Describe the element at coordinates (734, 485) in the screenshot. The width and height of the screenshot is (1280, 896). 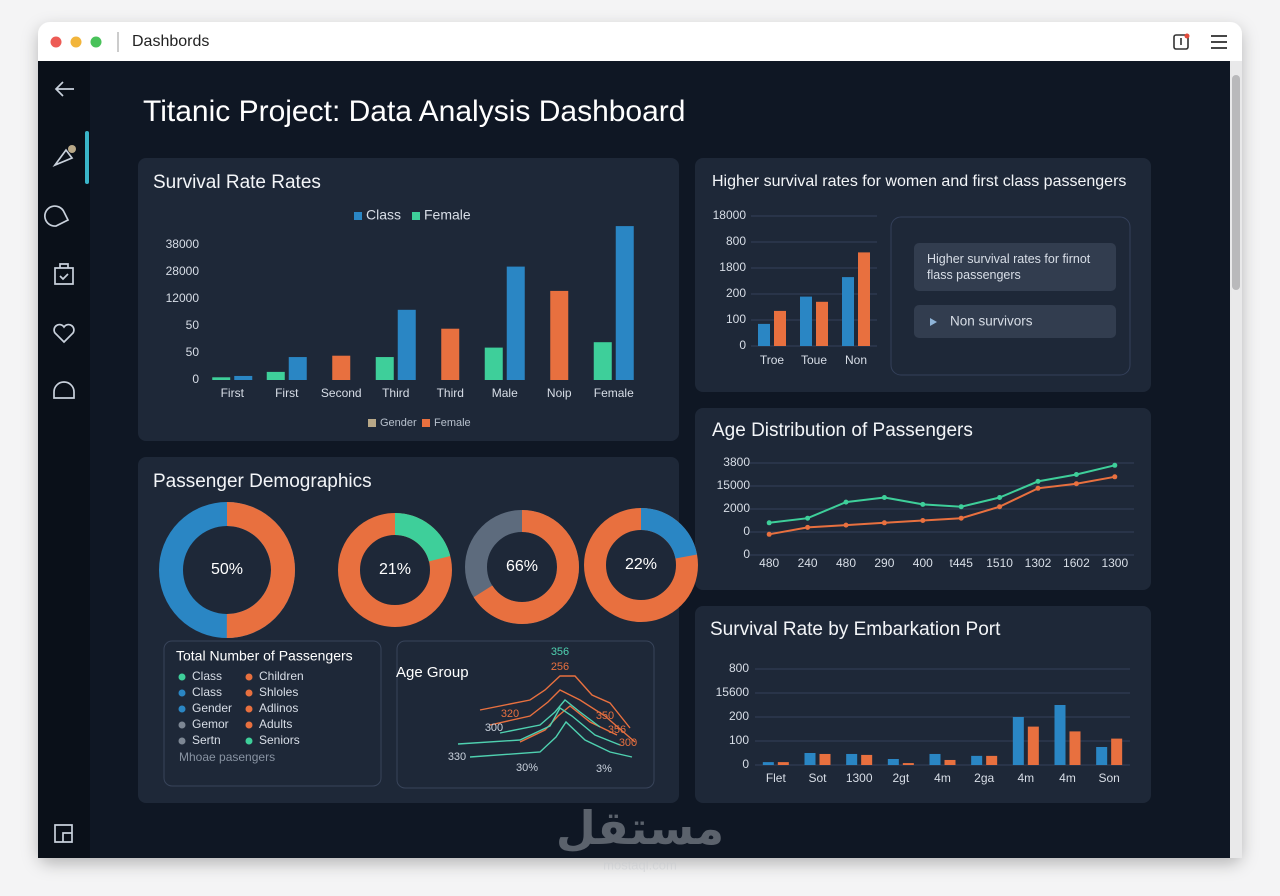
I see `y-tick-label: 15000` at that location.